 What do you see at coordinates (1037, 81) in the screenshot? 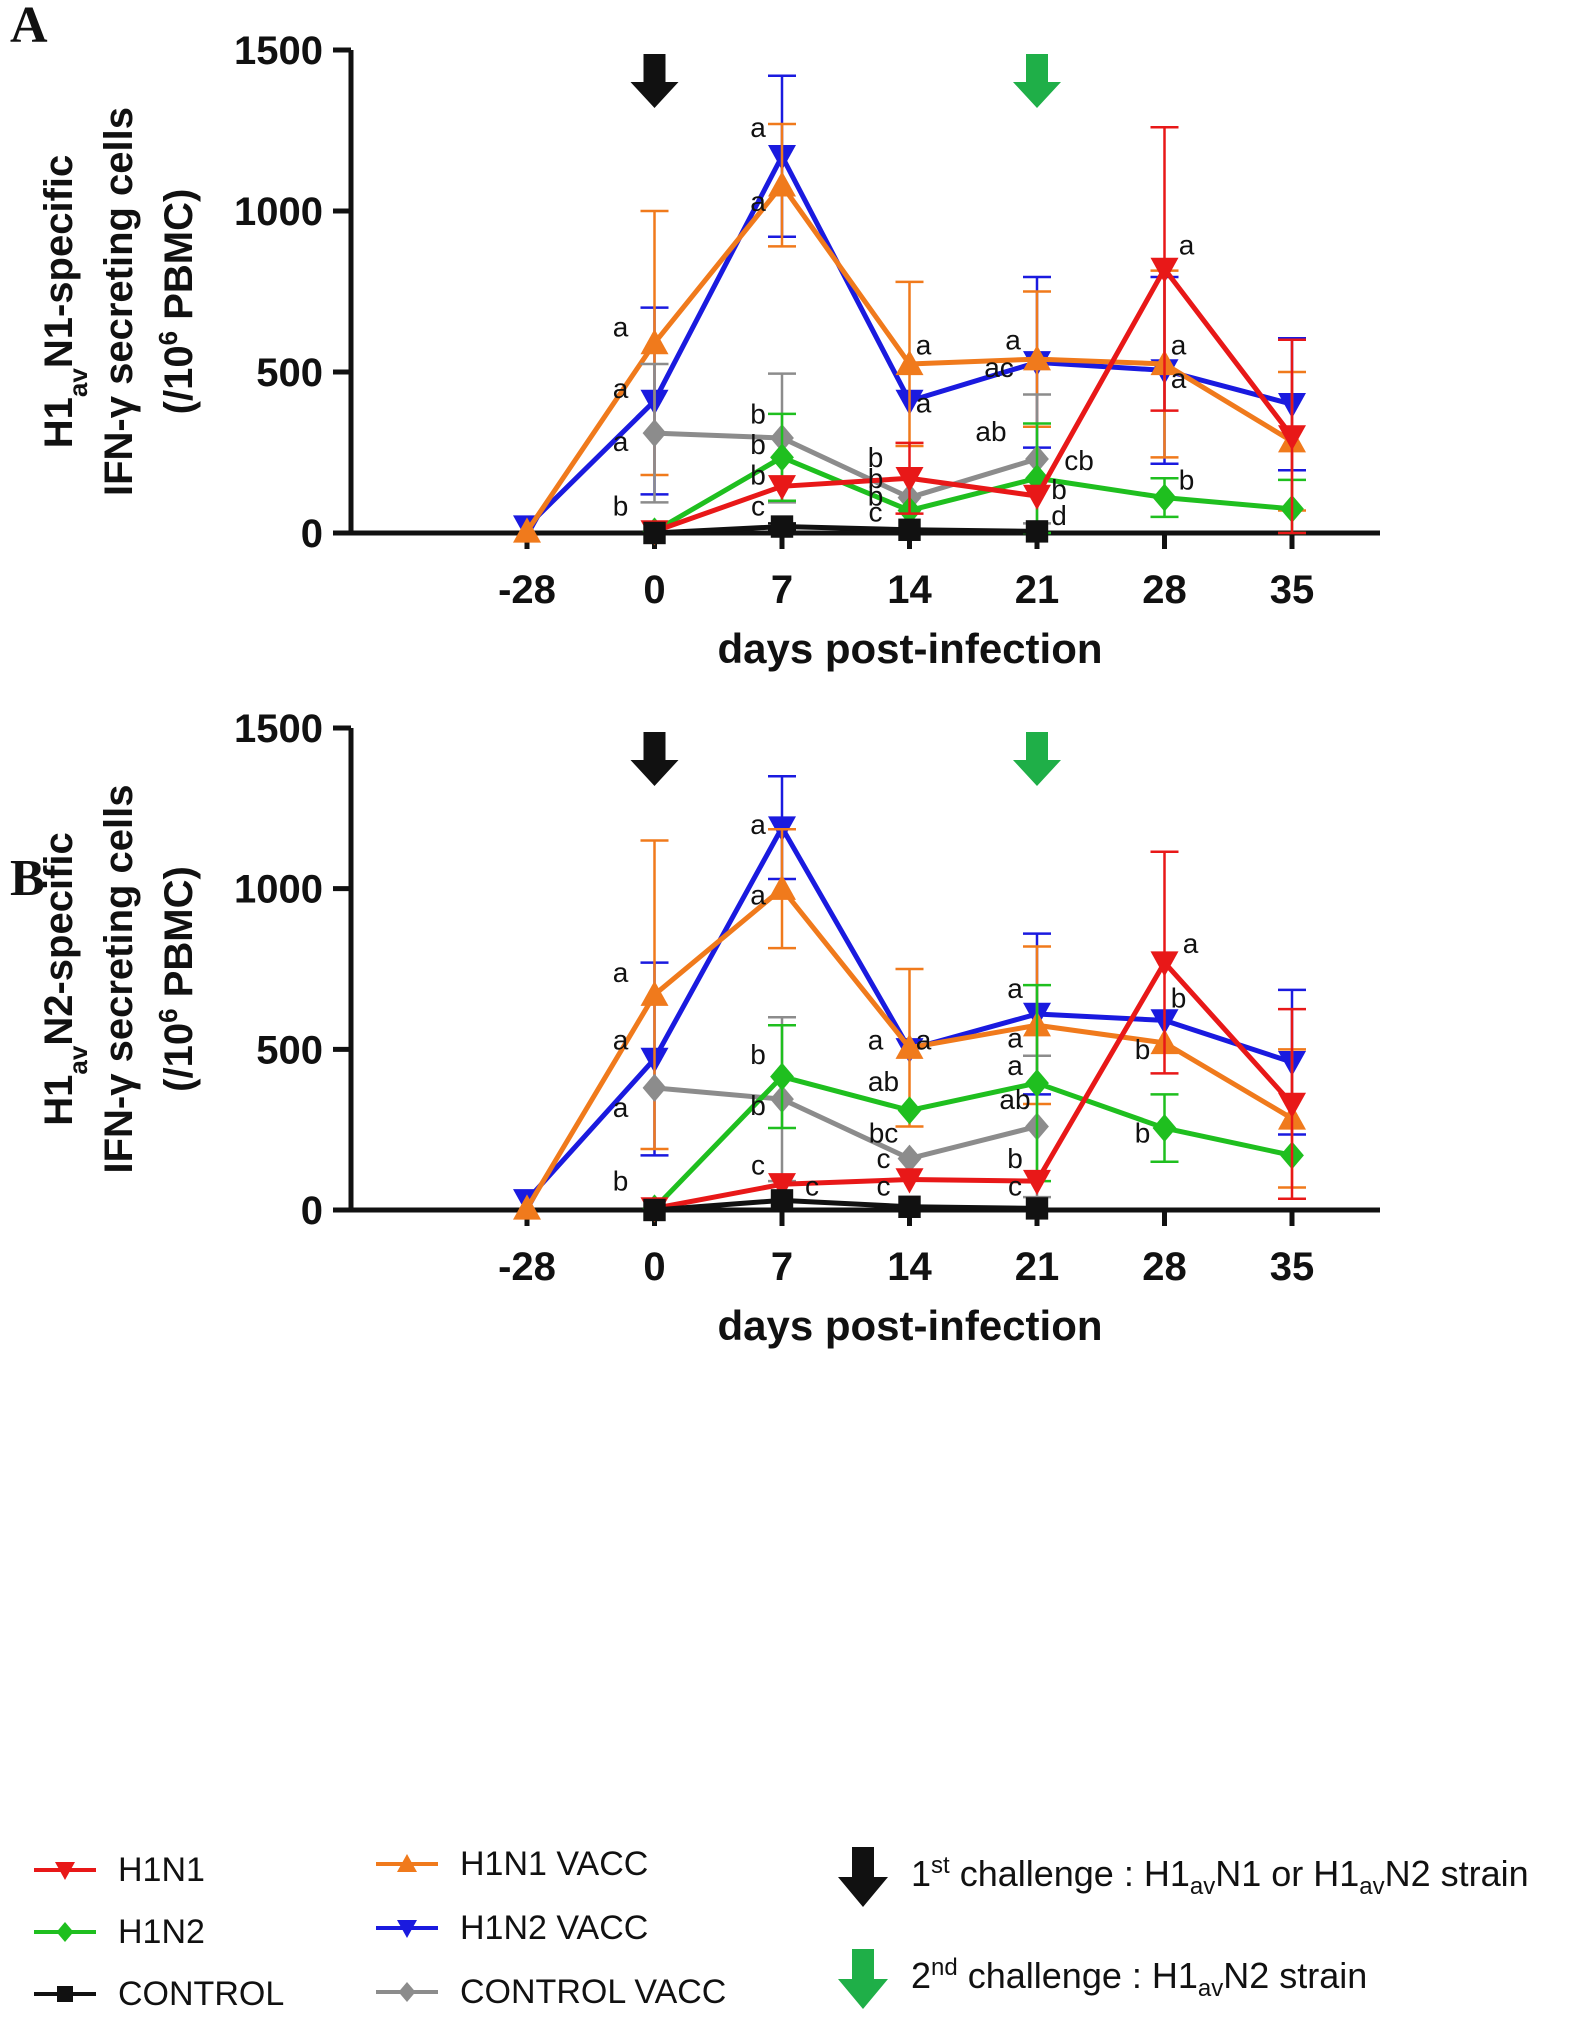
I see `second-challenge-arrow-icon` at bounding box center [1037, 81].